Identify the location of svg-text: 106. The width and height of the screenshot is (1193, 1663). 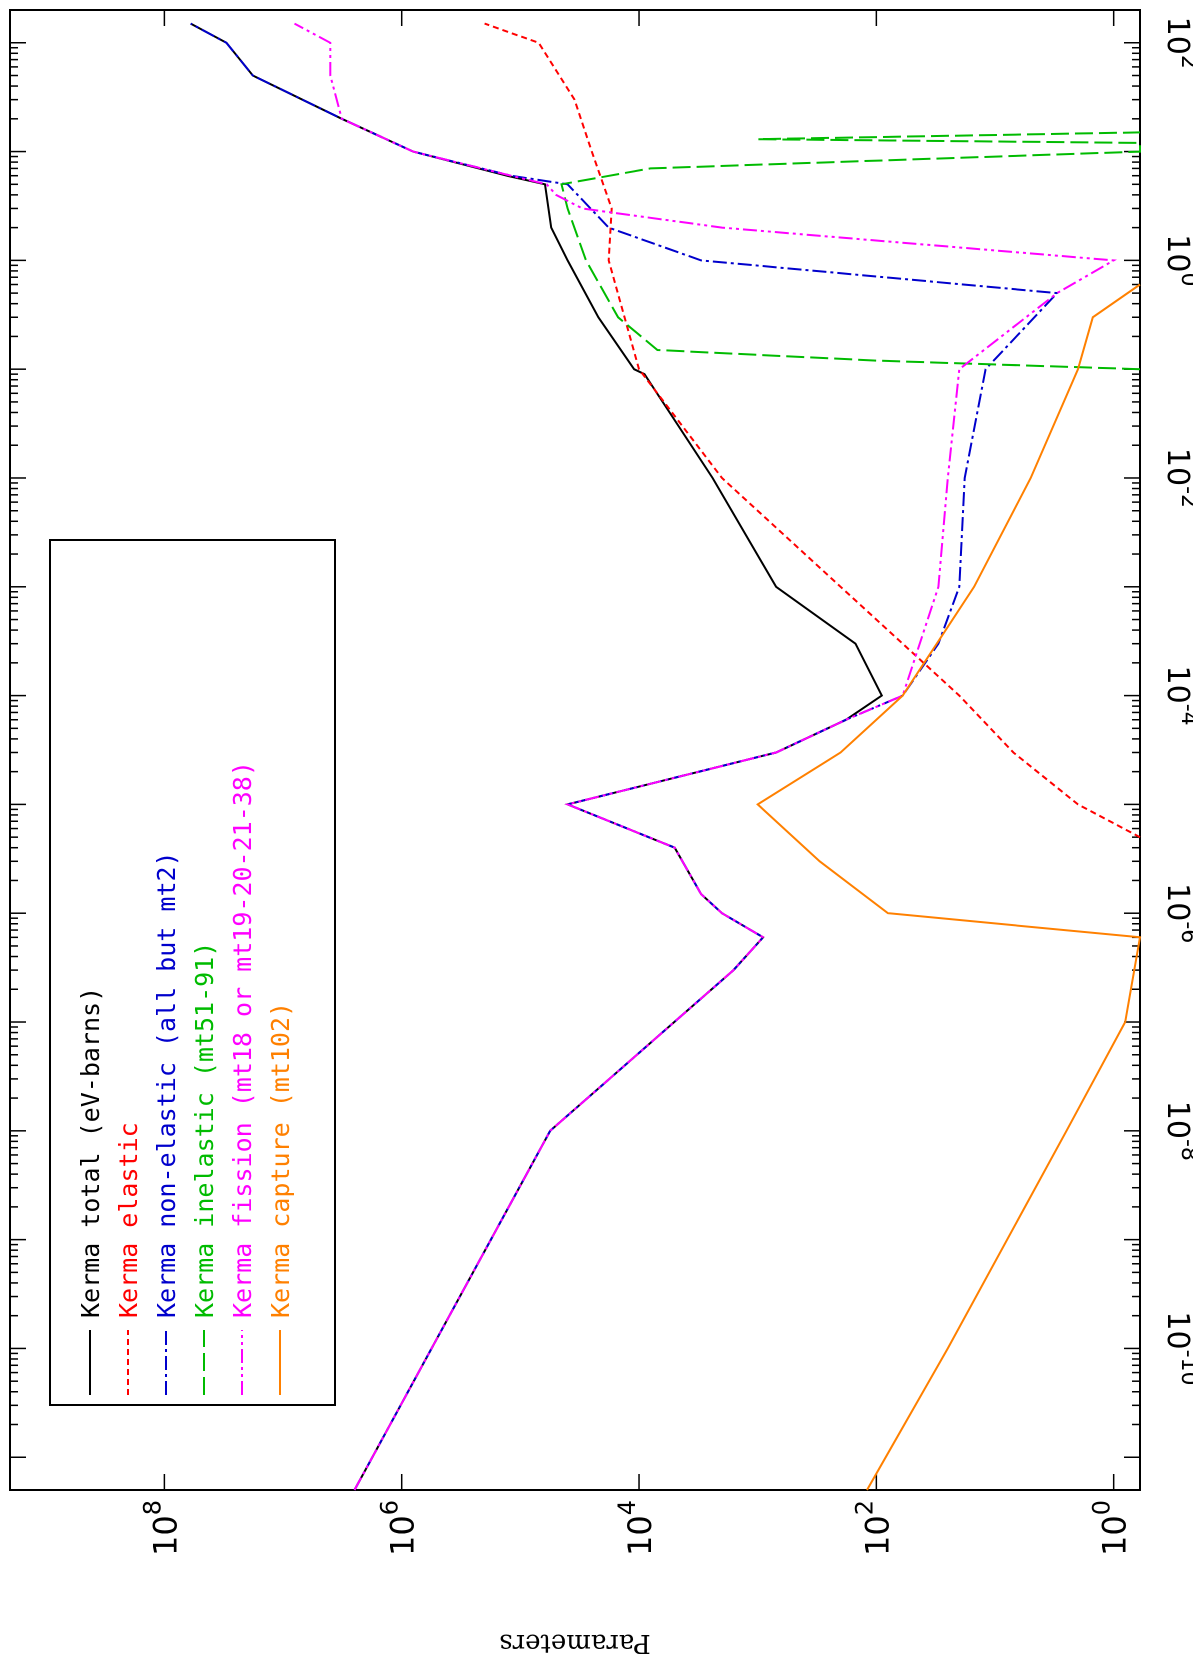
(399, 1528).